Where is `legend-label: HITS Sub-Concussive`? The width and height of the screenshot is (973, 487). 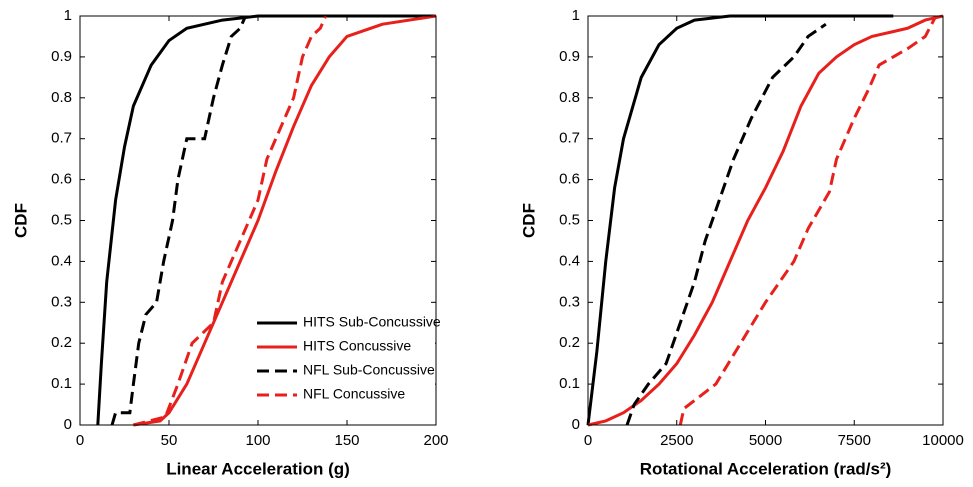
legend-label: HITS Sub-Concussive is located at coordinates (372, 322).